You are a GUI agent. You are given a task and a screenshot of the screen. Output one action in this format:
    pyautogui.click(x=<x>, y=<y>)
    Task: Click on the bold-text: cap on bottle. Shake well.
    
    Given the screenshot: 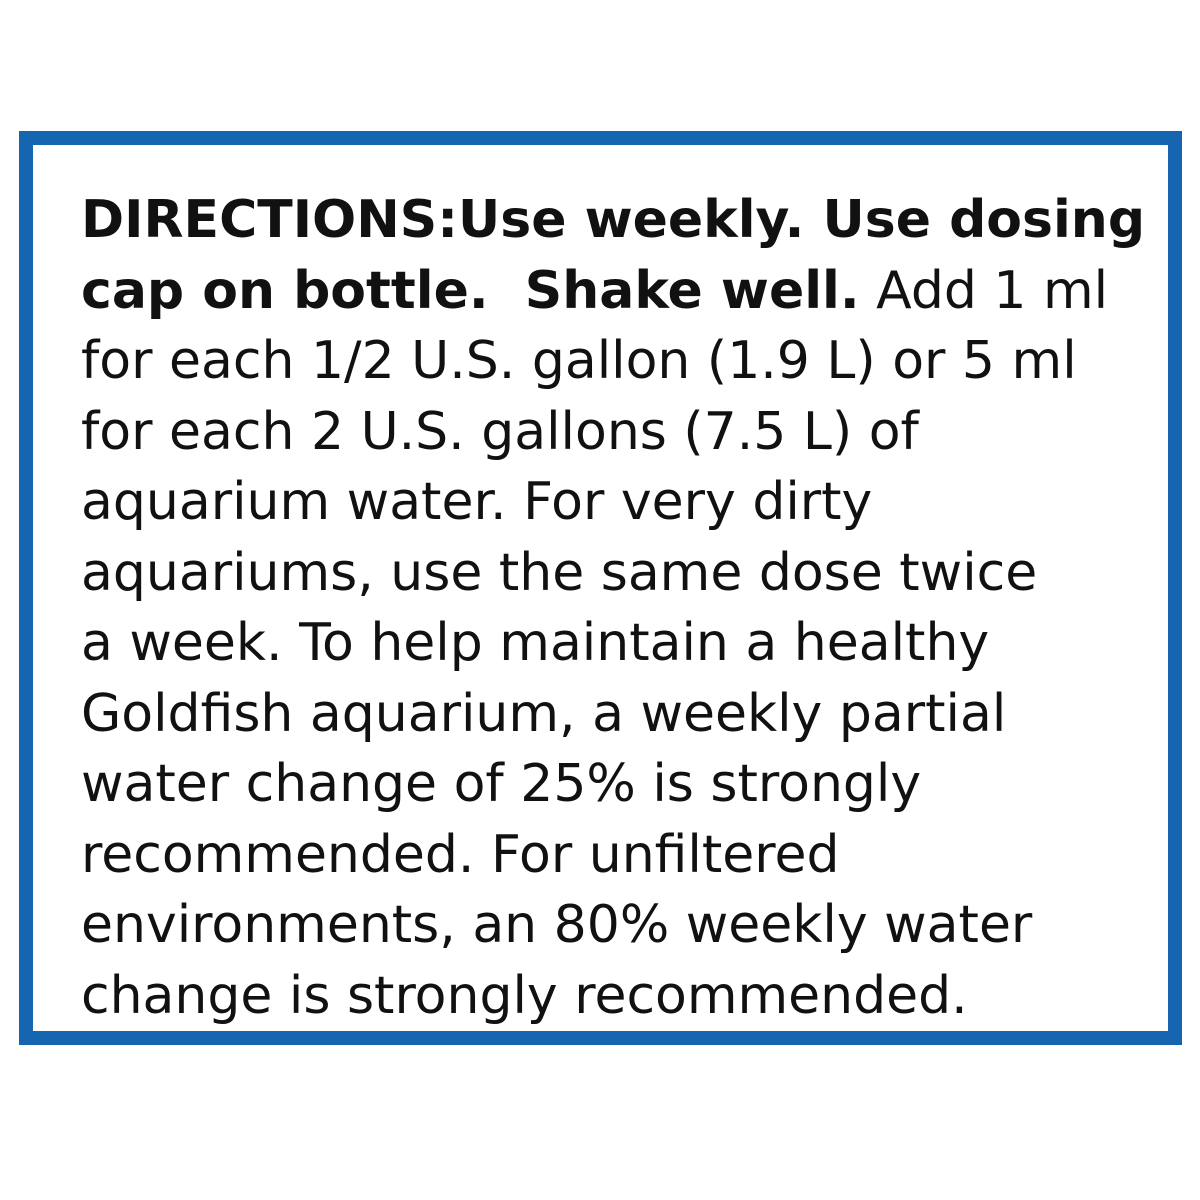 What is the action you would take?
    pyautogui.click(x=470, y=290)
    